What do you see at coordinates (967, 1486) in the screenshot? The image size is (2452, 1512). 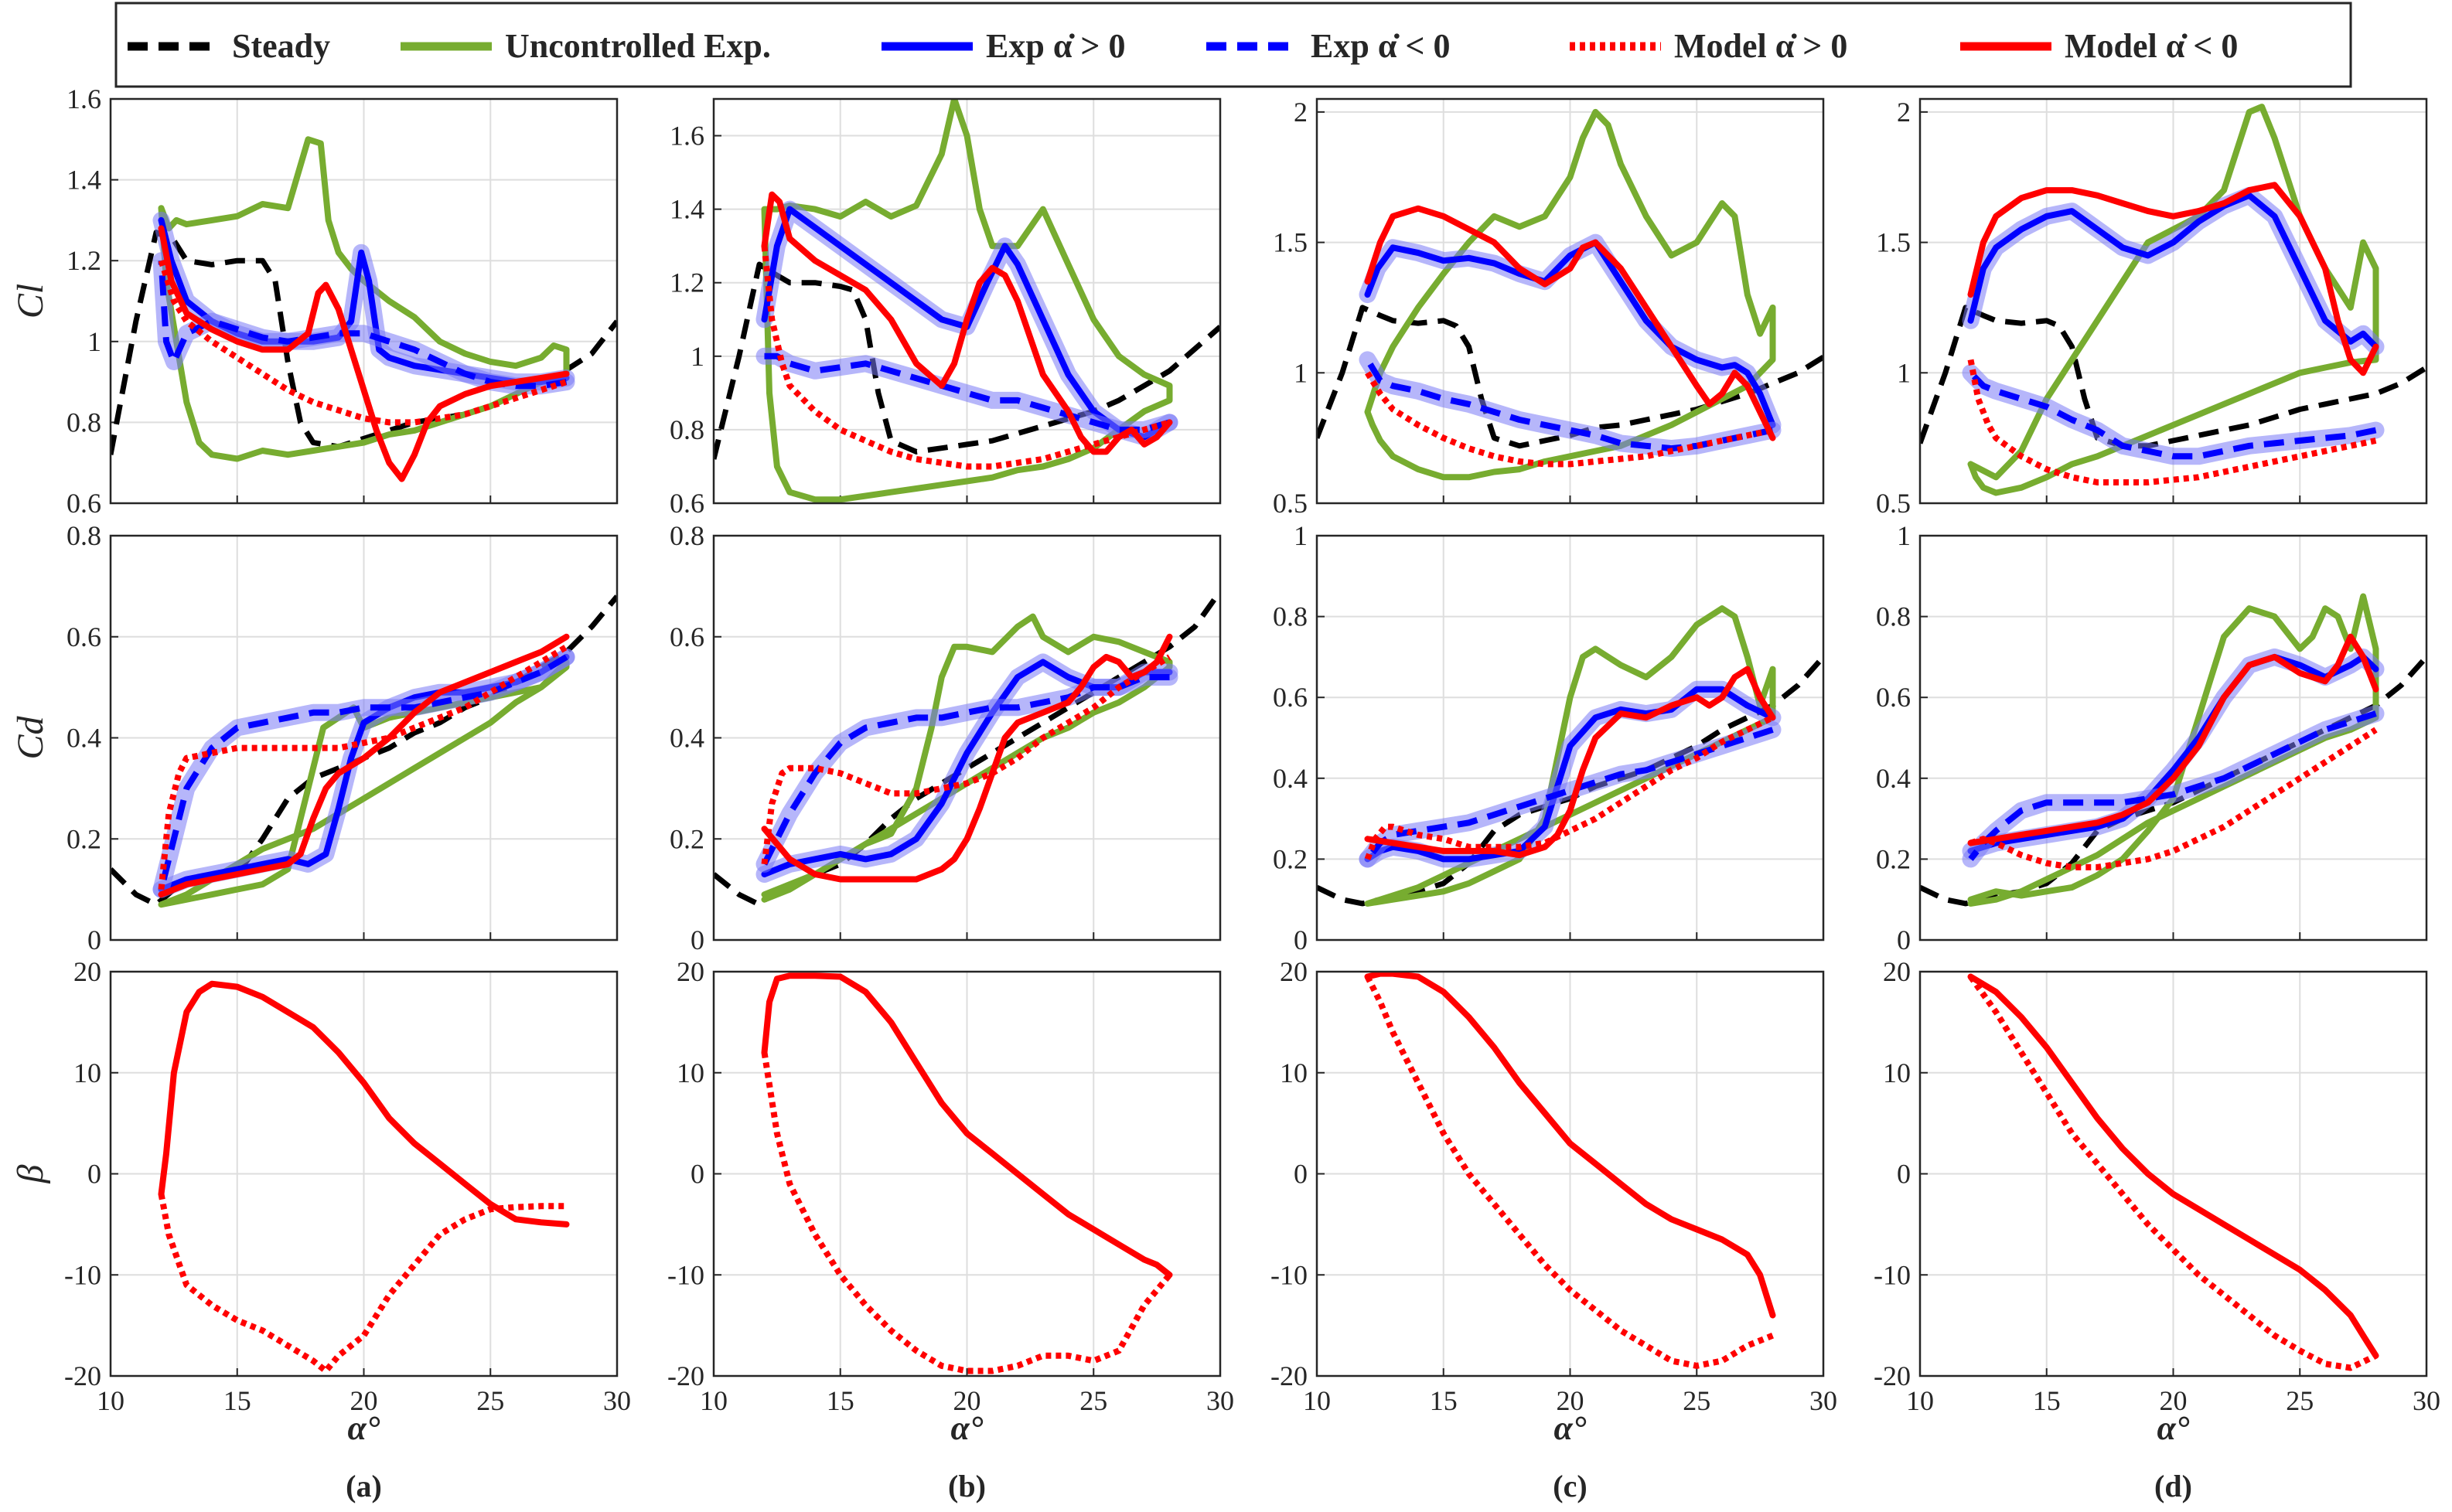 I see `panel-label: (b)` at bounding box center [967, 1486].